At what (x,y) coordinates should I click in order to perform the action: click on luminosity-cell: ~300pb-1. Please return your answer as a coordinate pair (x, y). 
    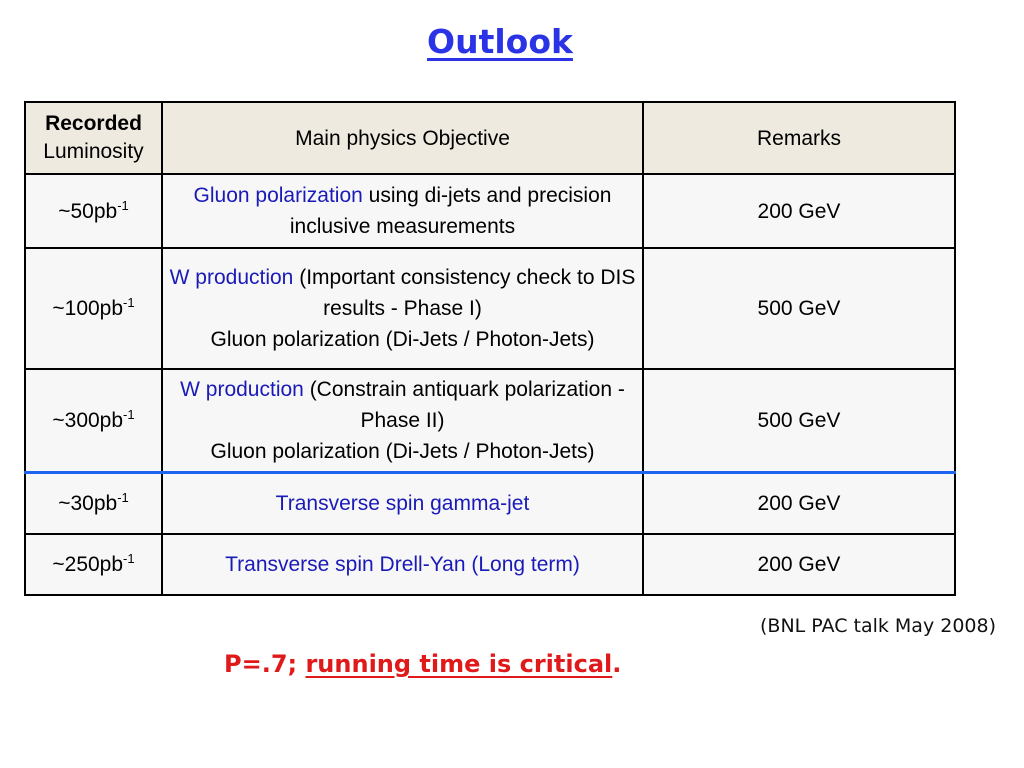
    Looking at the image, I should click on (93, 421).